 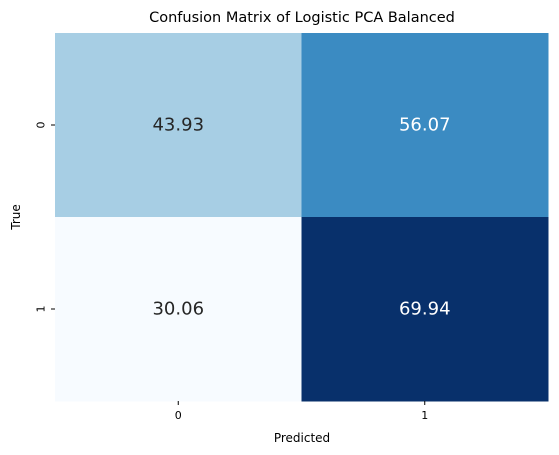 What do you see at coordinates (178, 415) in the screenshot?
I see `x-tick-label-0: 0` at bounding box center [178, 415].